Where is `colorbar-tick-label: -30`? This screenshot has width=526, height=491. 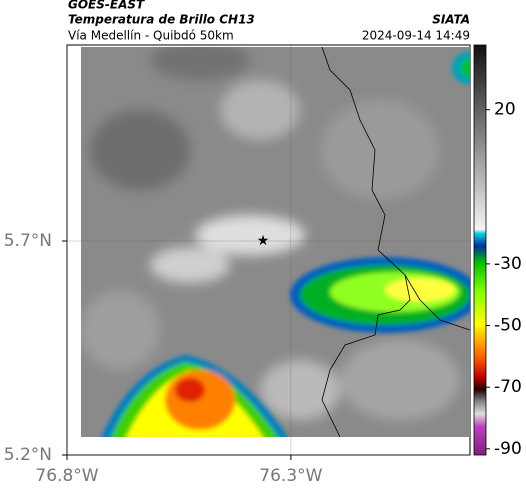 colorbar-tick-label: -30 is located at coordinates (508, 264).